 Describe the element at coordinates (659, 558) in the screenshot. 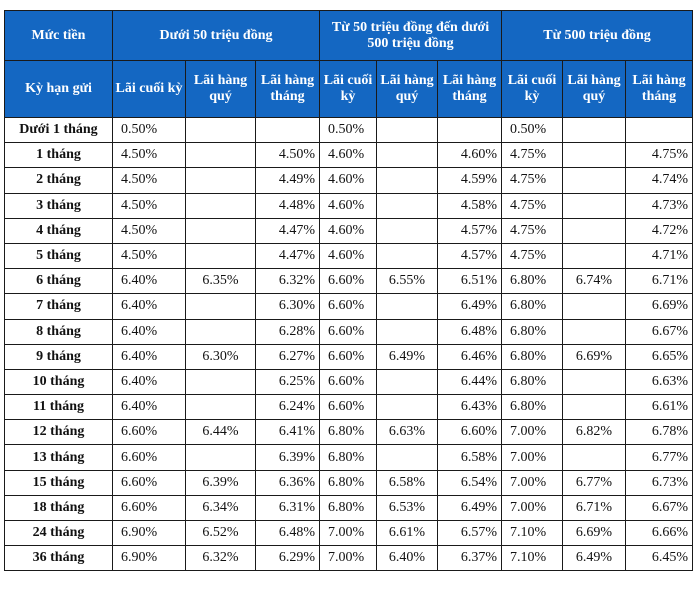

I see `rate-cell: 6.45%` at that location.